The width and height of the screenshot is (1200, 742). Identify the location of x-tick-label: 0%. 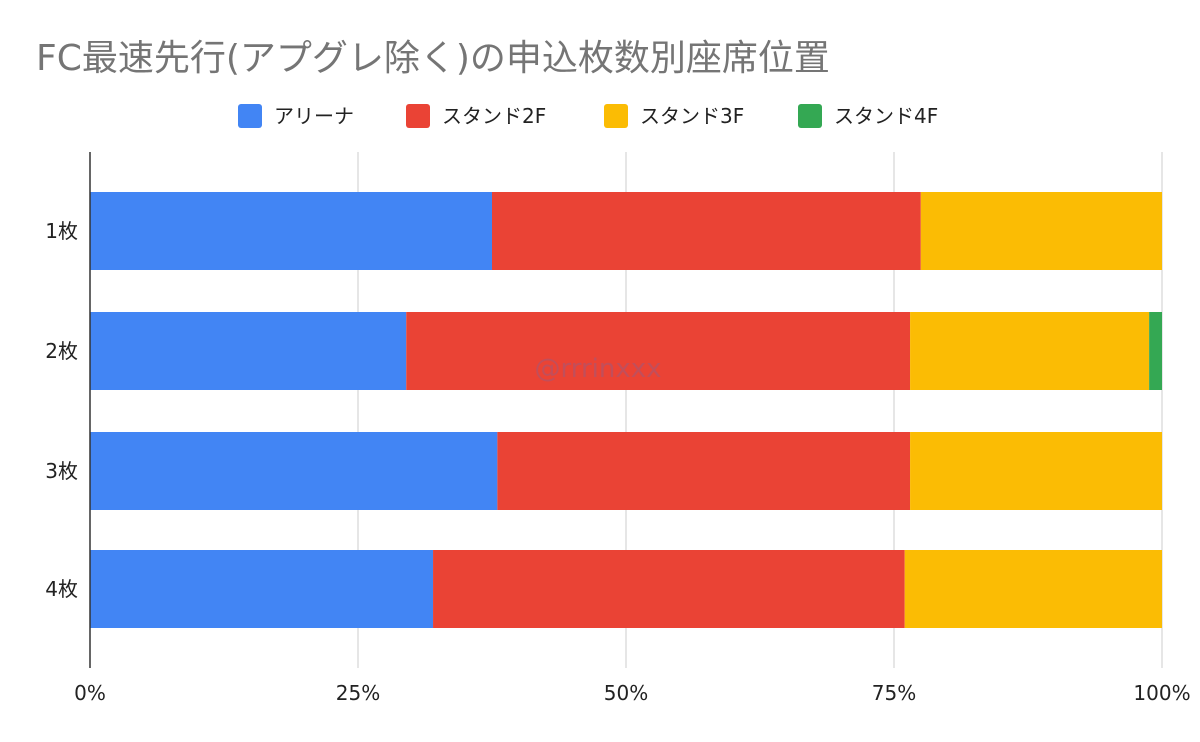
(90, 693).